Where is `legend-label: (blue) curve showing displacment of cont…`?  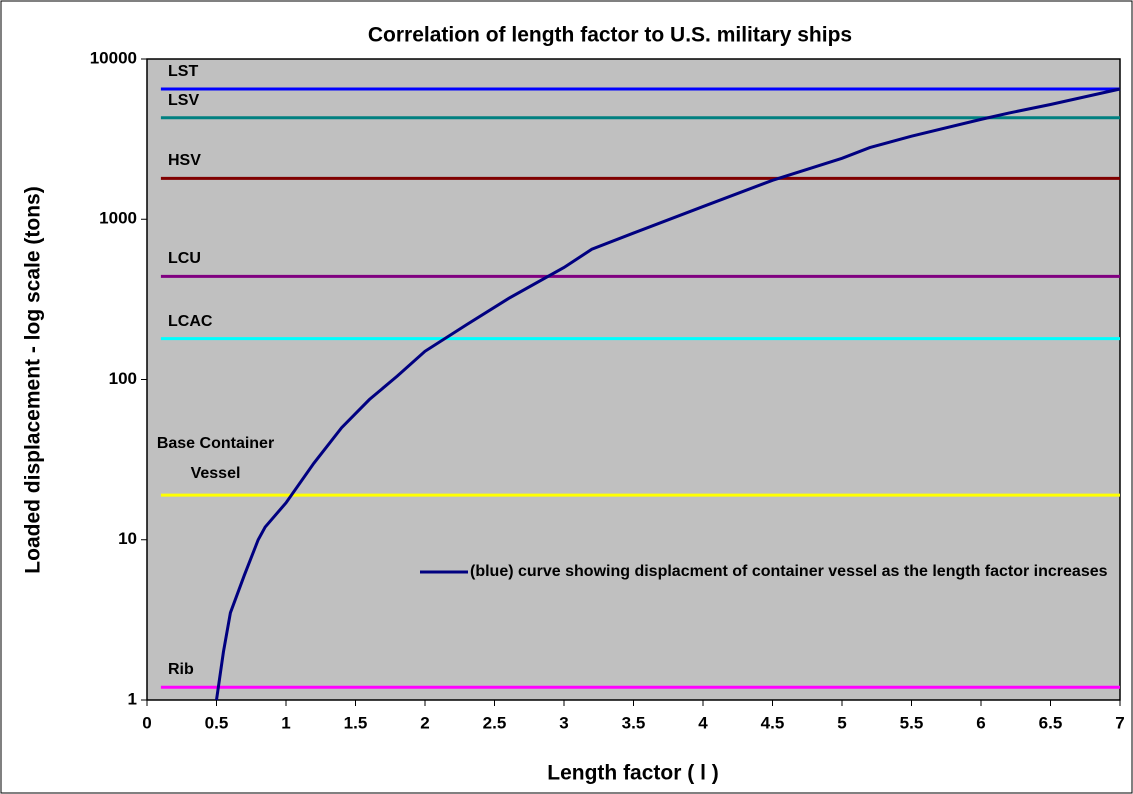
legend-label: (blue) curve showing displacment of cont… is located at coordinates (789, 571).